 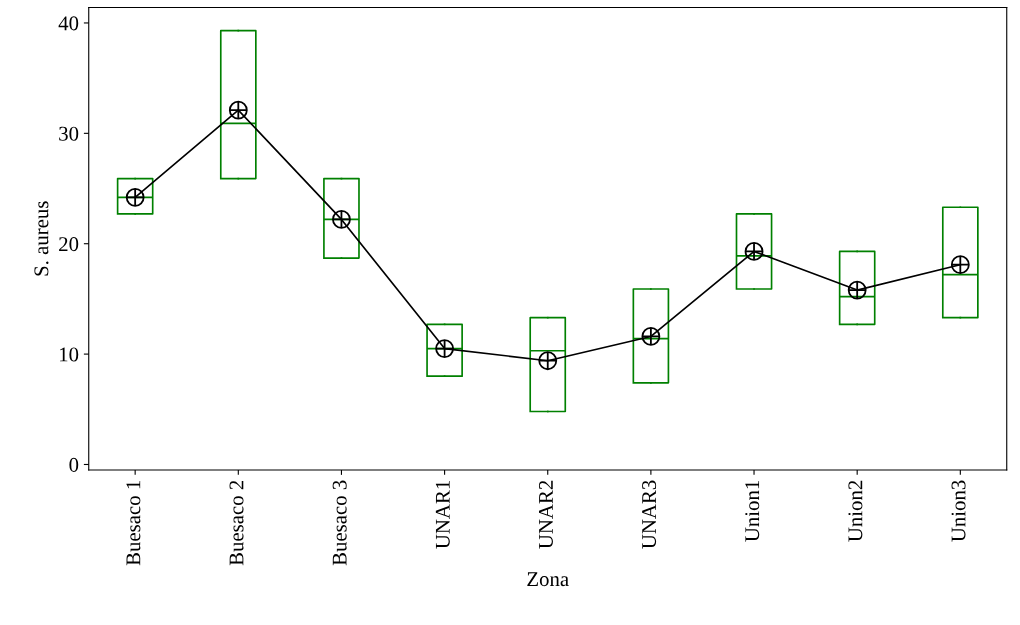 I want to click on x-tick-label: Union2, so click(x=855, y=511).